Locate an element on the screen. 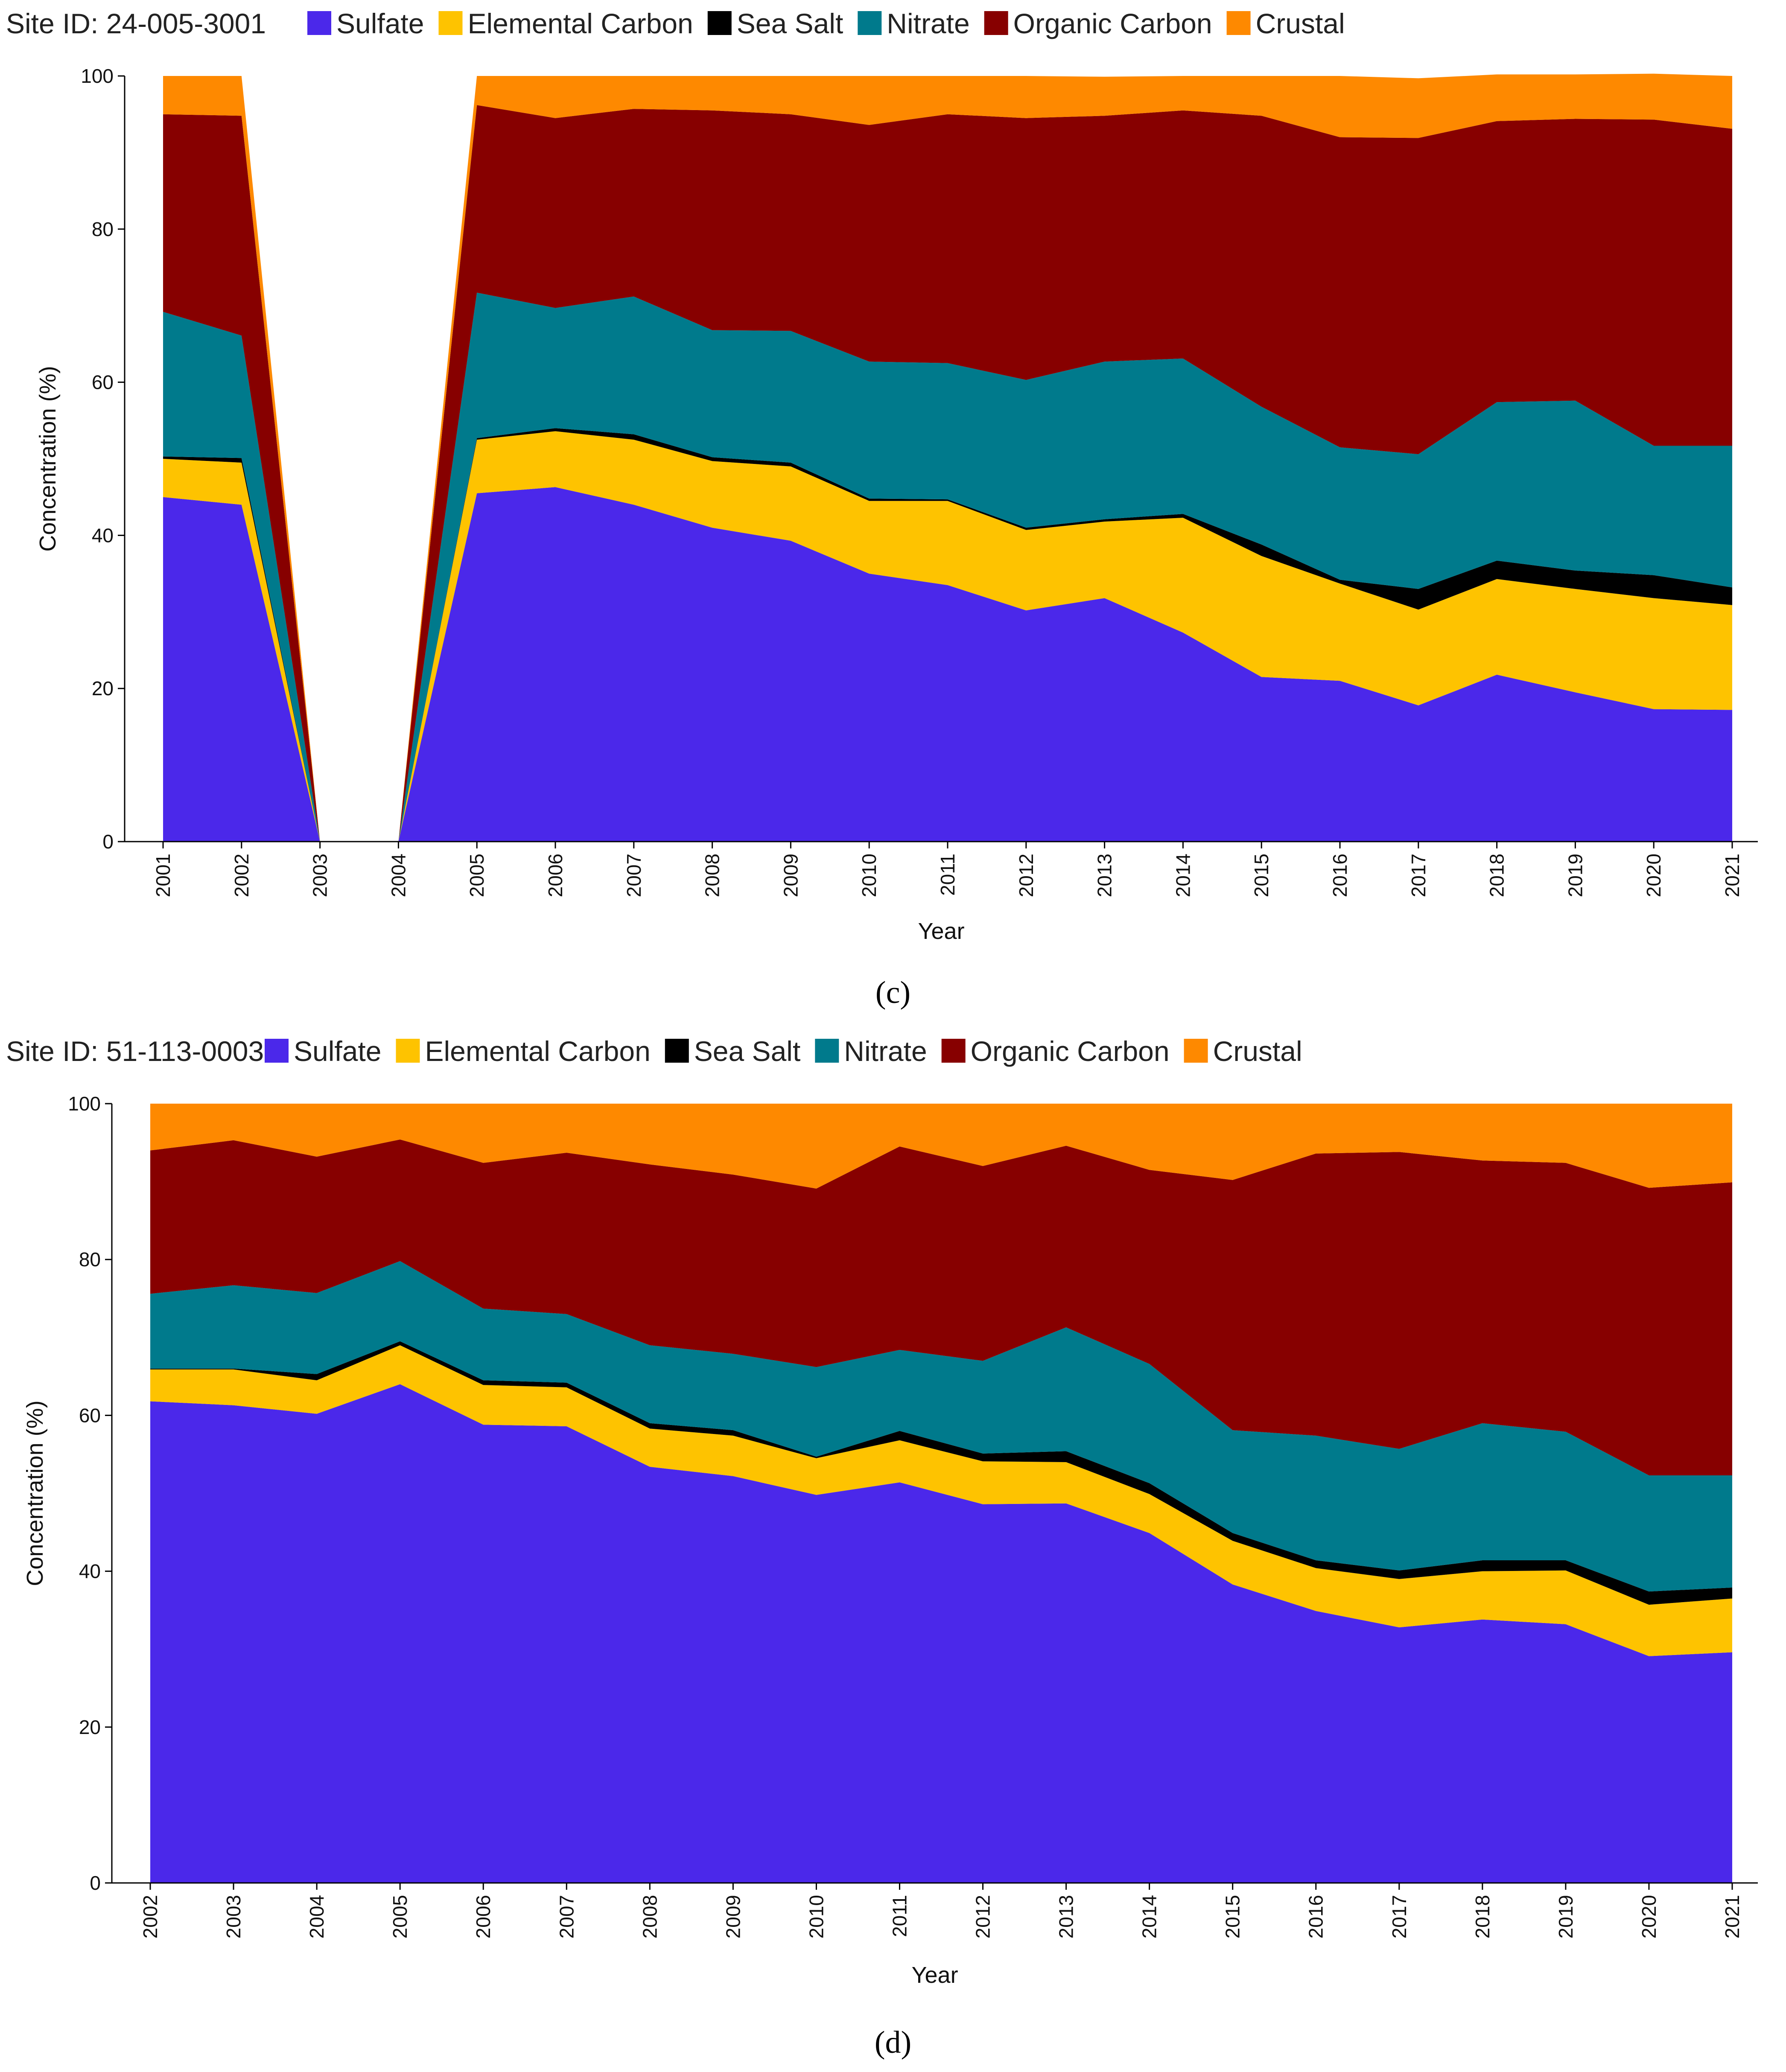  x-tick-label: 2001 is located at coordinates (163, 875).